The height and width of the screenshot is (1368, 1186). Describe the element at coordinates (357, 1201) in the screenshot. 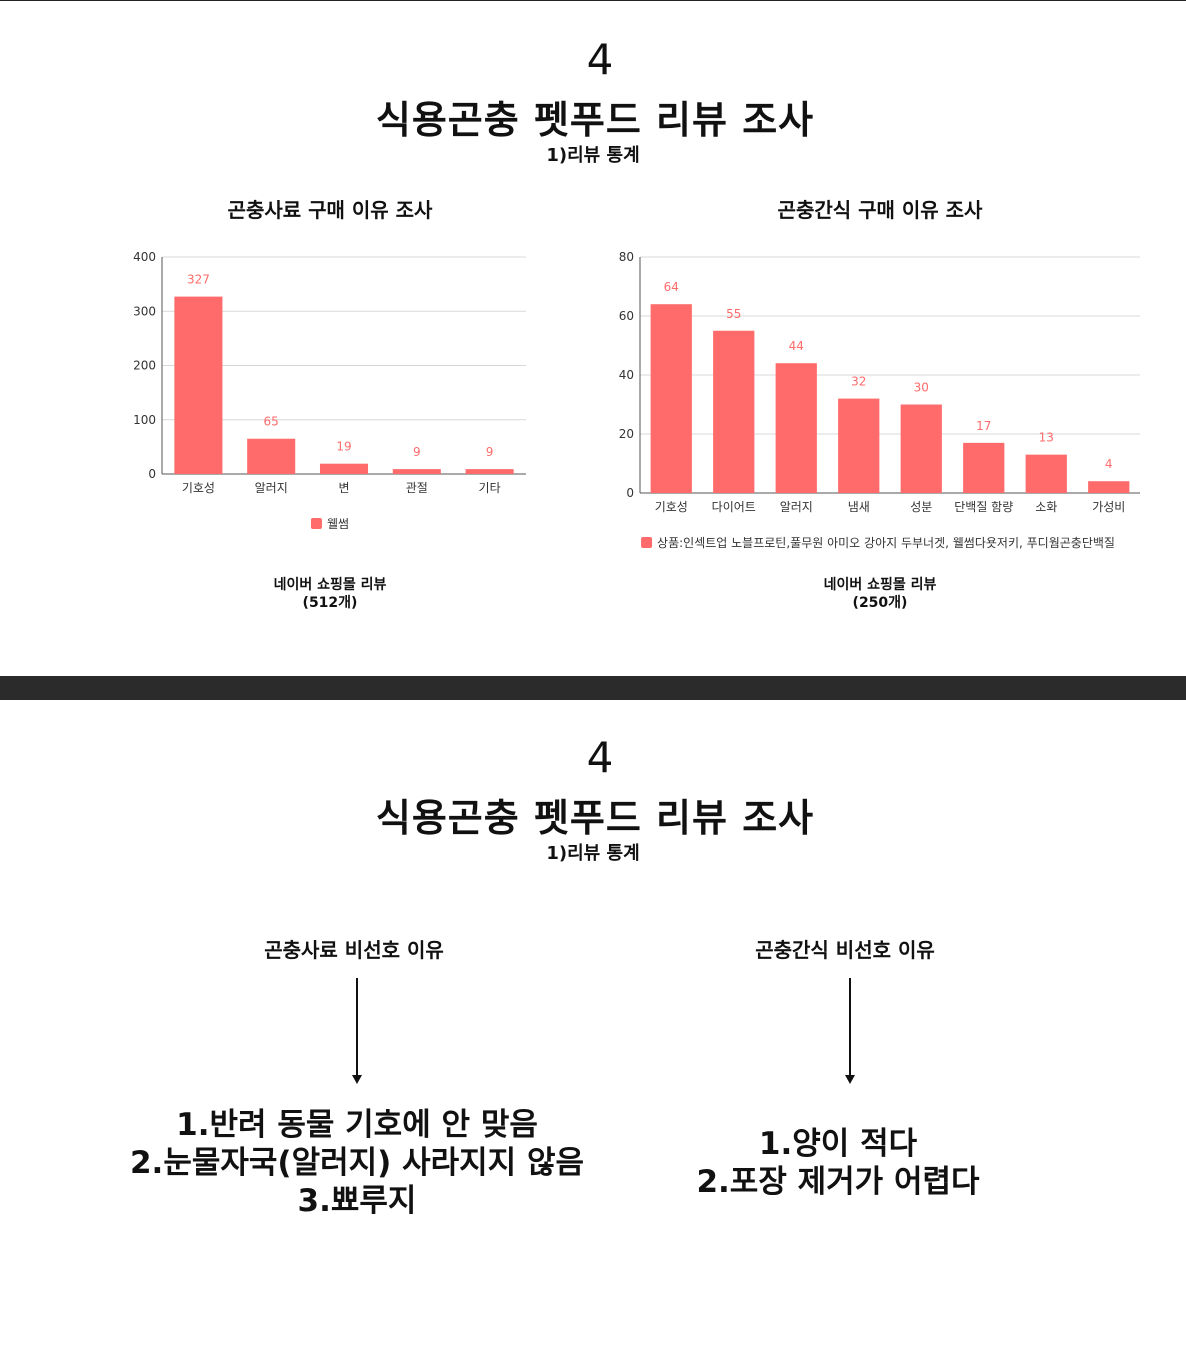

I see `reason-item: 3.뾰루지` at that location.